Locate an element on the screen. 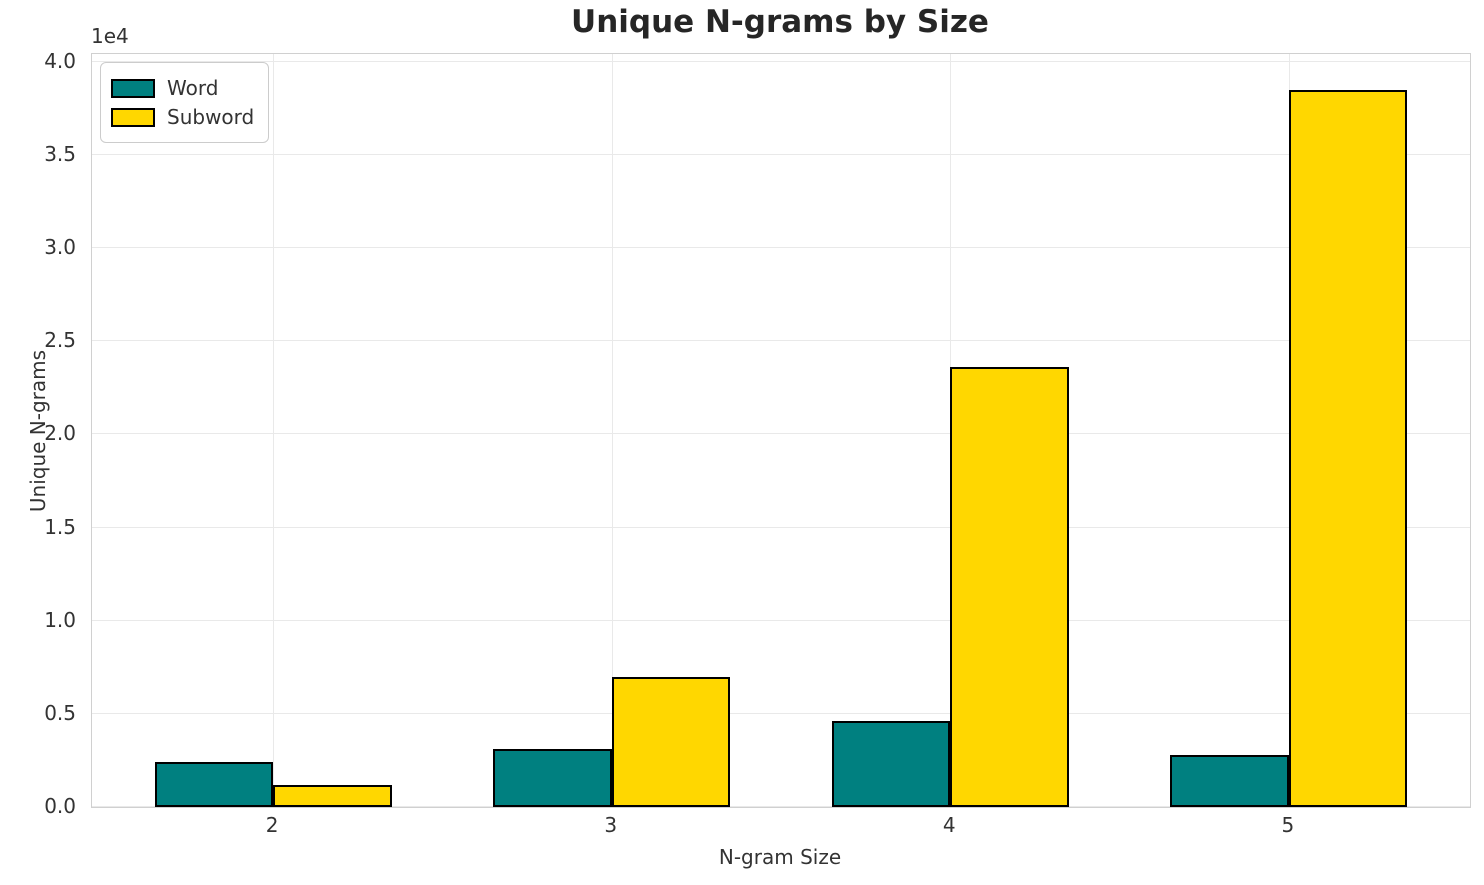 Image resolution: width=1484 pixels, height=885 pixels. legend: Word Subword is located at coordinates (185, 102).